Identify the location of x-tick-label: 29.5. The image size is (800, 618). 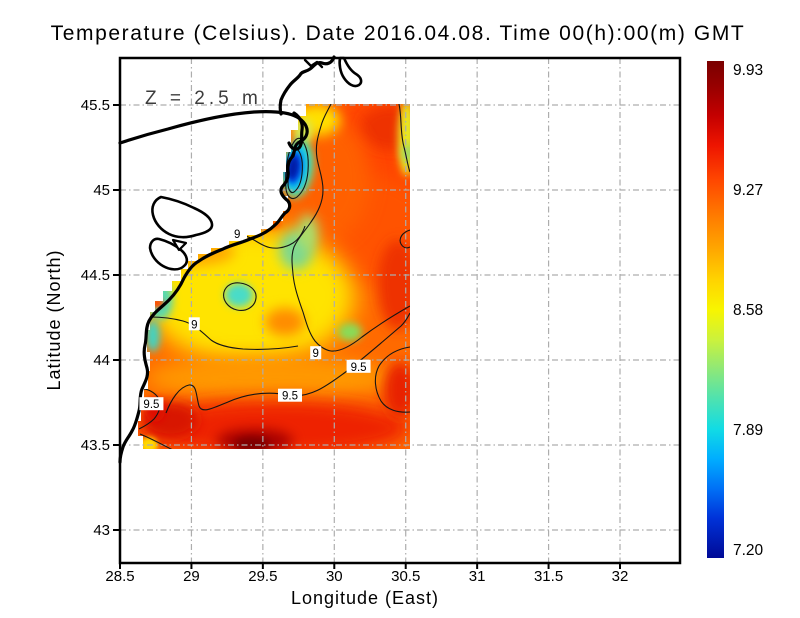
(262, 576).